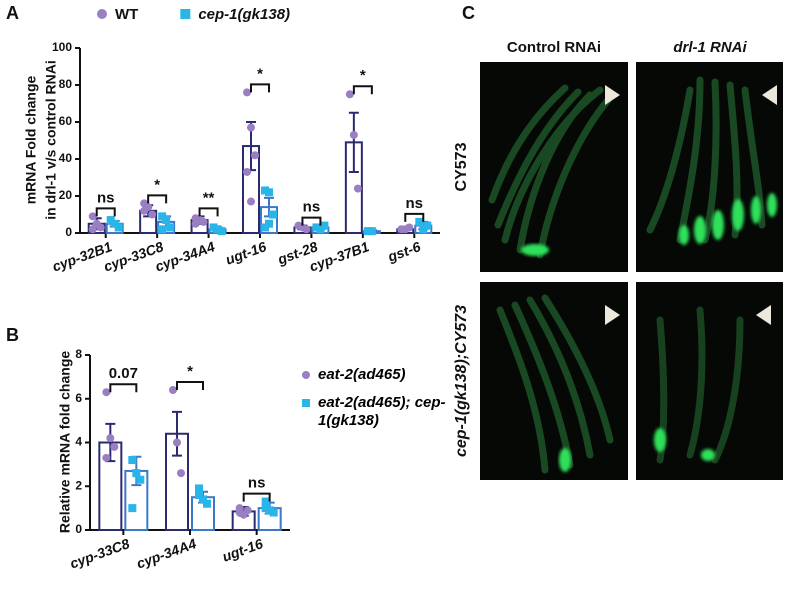 This screenshot has width=797, height=604. What do you see at coordinates (66, 195) in the screenshot?
I see `y-tick-label: 20` at bounding box center [66, 195].